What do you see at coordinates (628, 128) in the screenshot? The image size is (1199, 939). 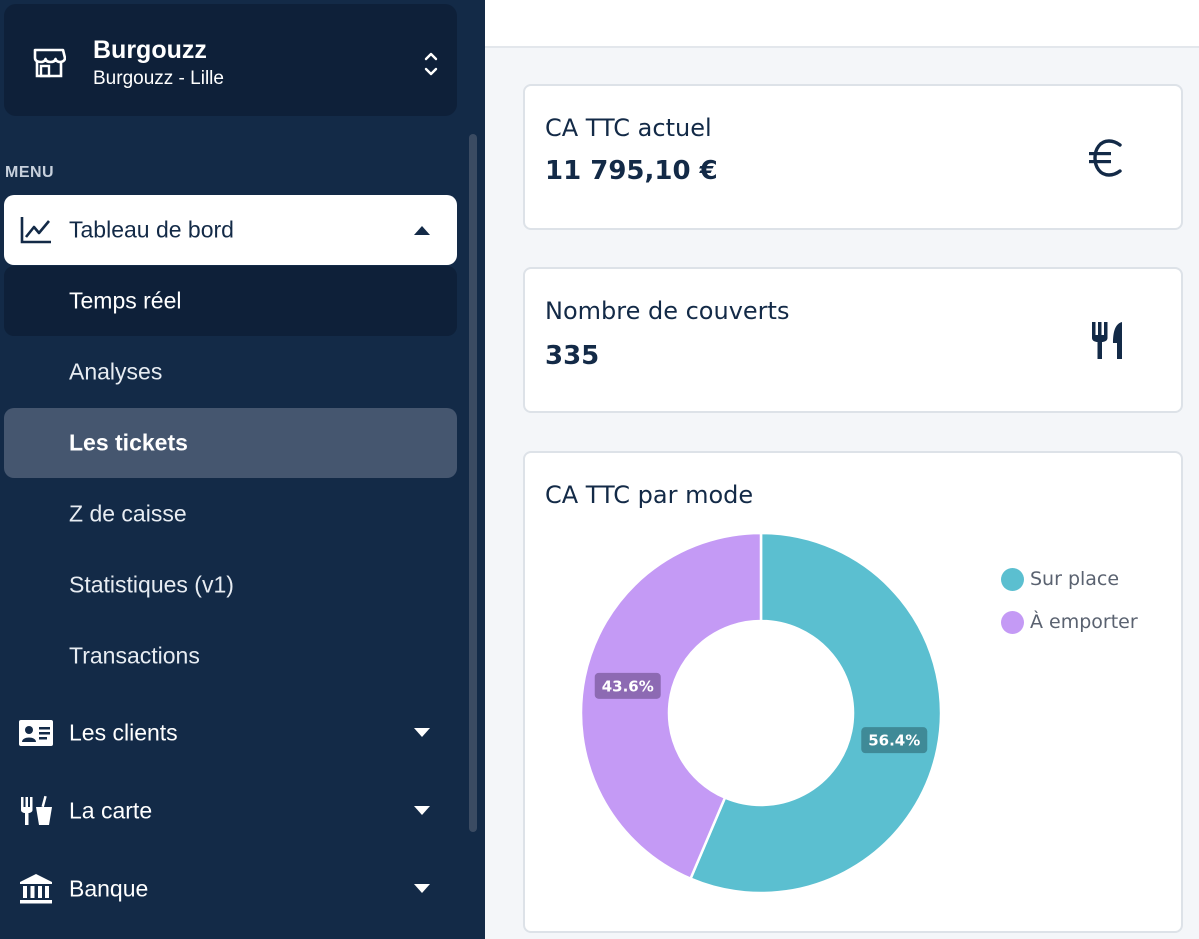 I see `revenue-card-title: CA TTC actuel` at bounding box center [628, 128].